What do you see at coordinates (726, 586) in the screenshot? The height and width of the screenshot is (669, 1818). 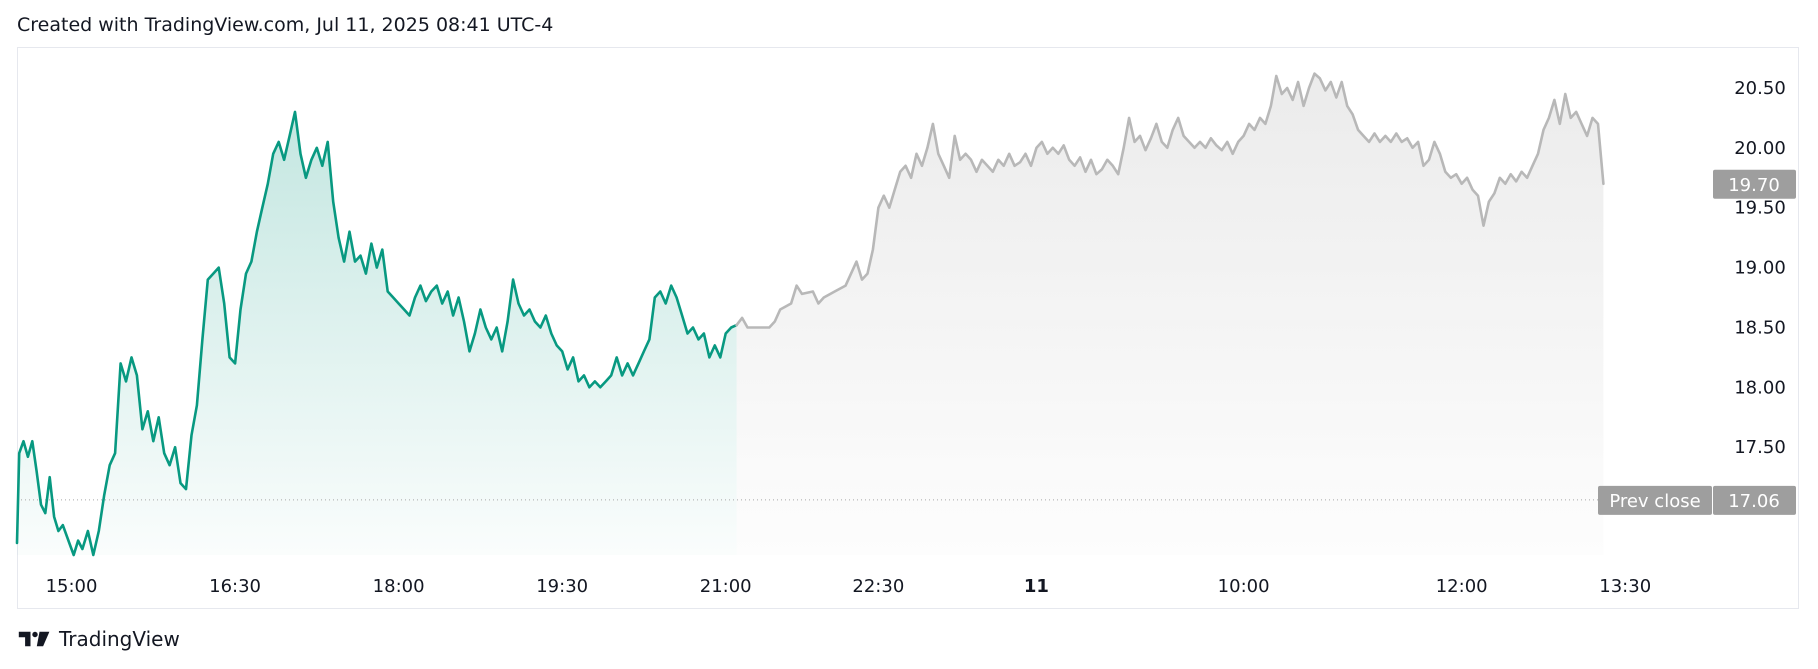 I see `x-tick-label: 21:00` at bounding box center [726, 586].